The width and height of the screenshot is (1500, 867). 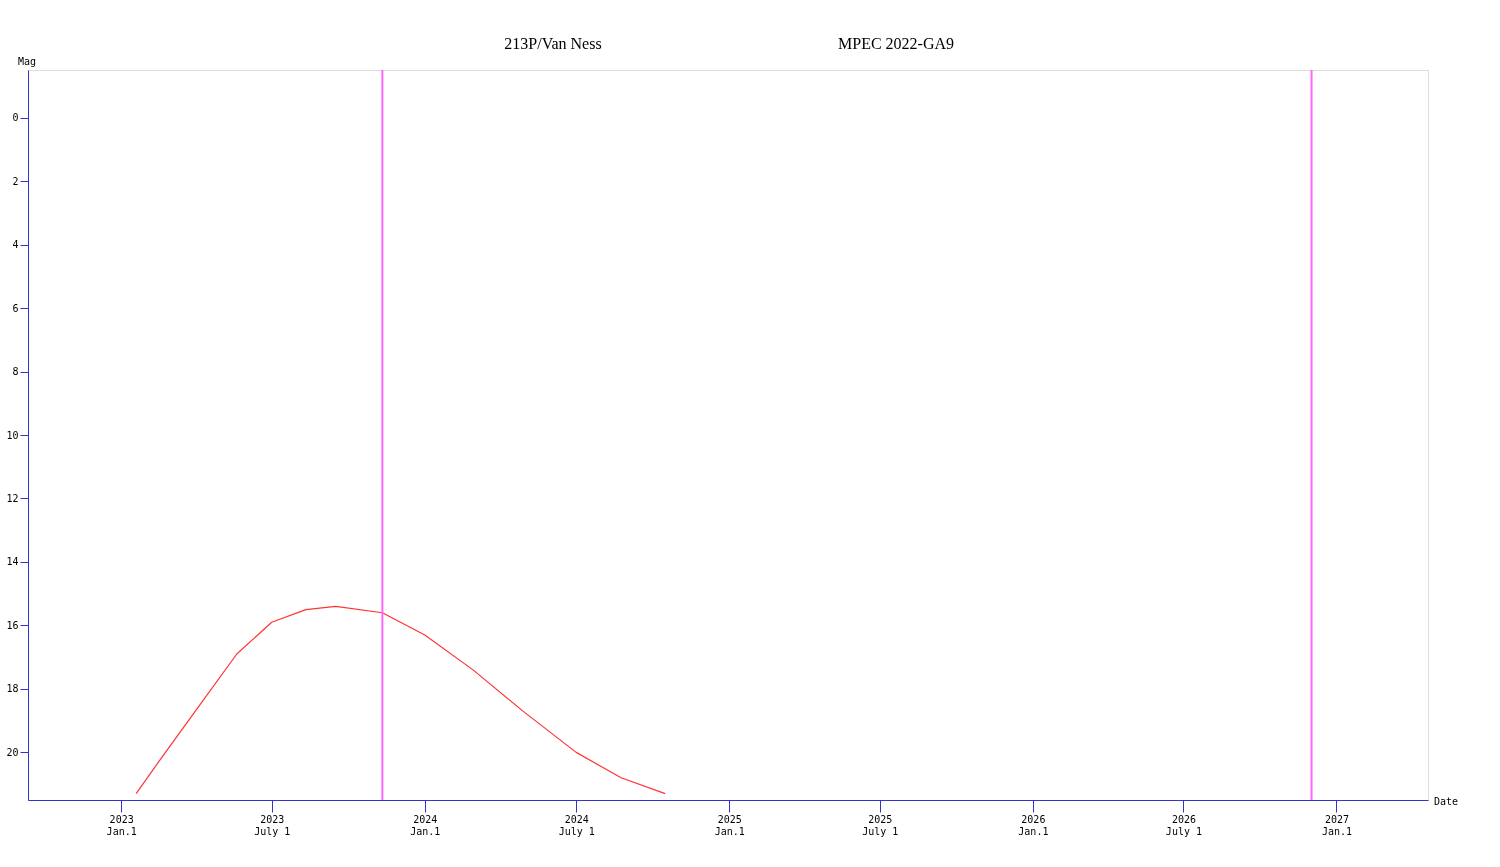 What do you see at coordinates (12, 752) in the screenshot?
I see `y-tick-label: 20` at bounding box center [12, 752].